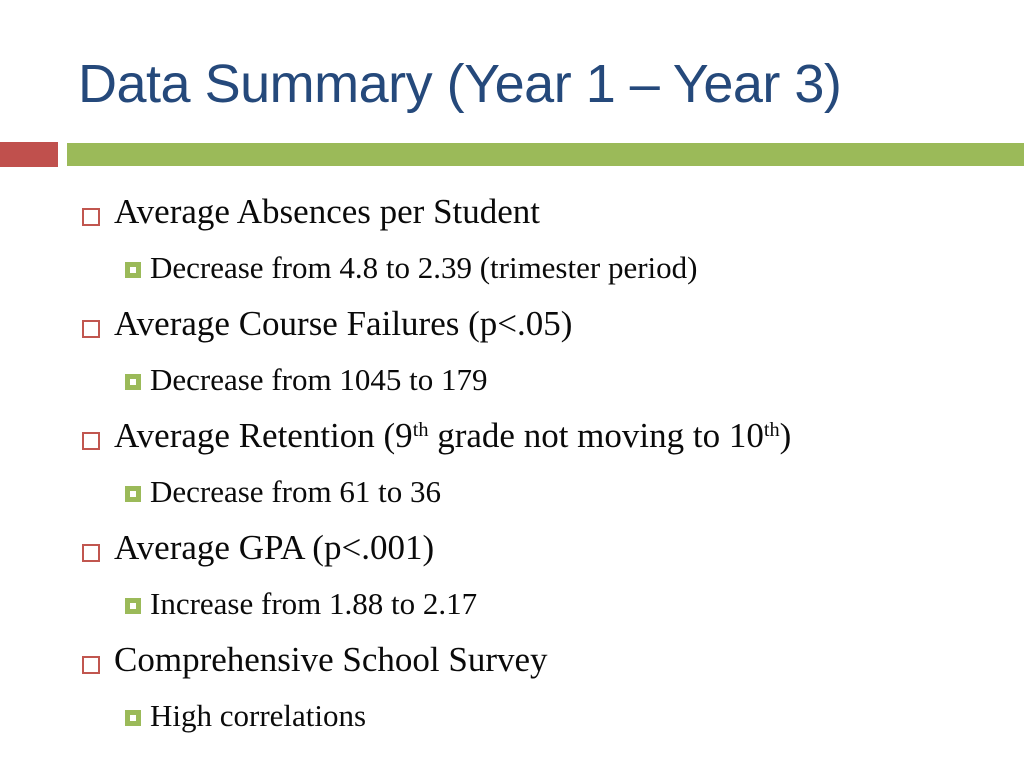 Image resolution: width=1024 pixels, height=768 pixels. What do you see at coordinates (343, 323) in the screenshot?
I see `list-item-label: Average Course Failures (p<.05)` at bounding box center [343, 323].